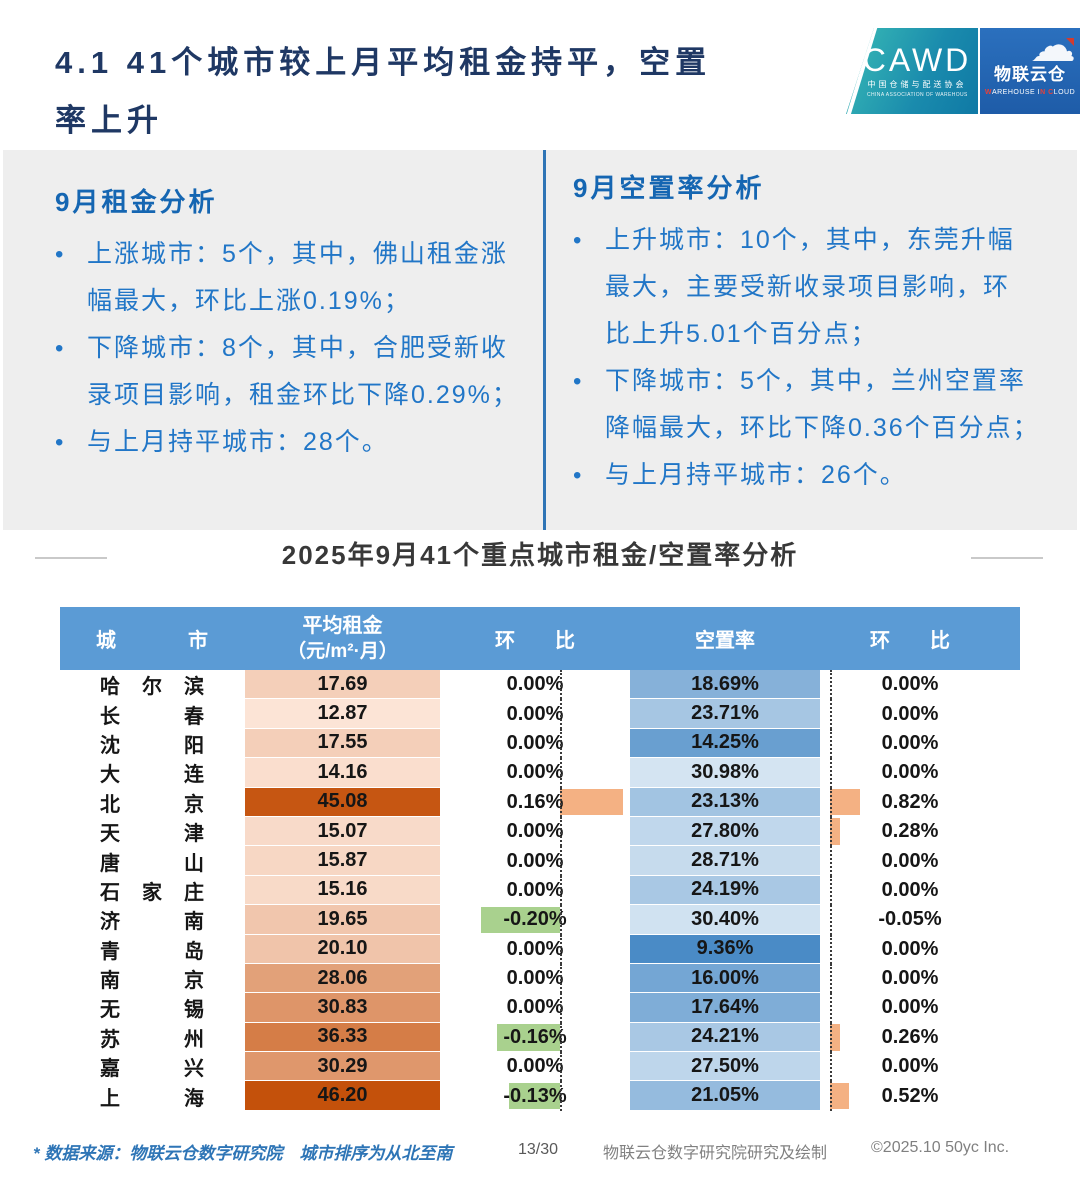  I want to click on city-cell: 济南, so click(152, 919).